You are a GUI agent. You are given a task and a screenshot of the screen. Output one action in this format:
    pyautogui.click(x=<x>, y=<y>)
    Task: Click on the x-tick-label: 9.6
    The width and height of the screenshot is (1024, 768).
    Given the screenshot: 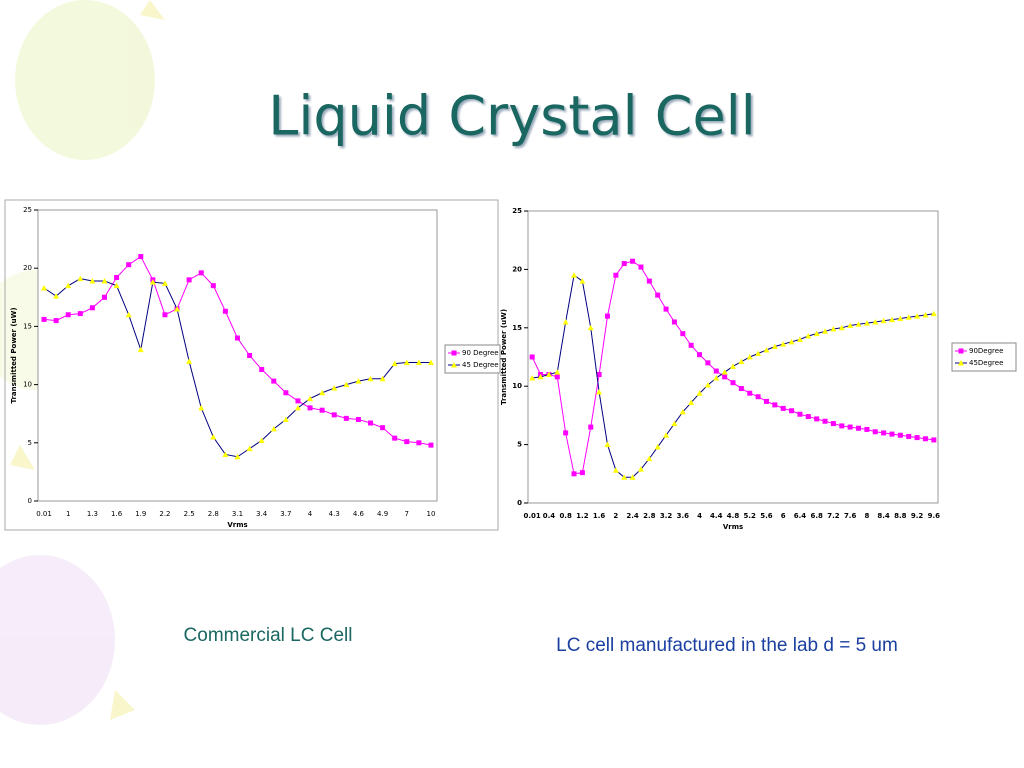 What is the action you would take?
    pyautogui.click(x=934, y=516)
    